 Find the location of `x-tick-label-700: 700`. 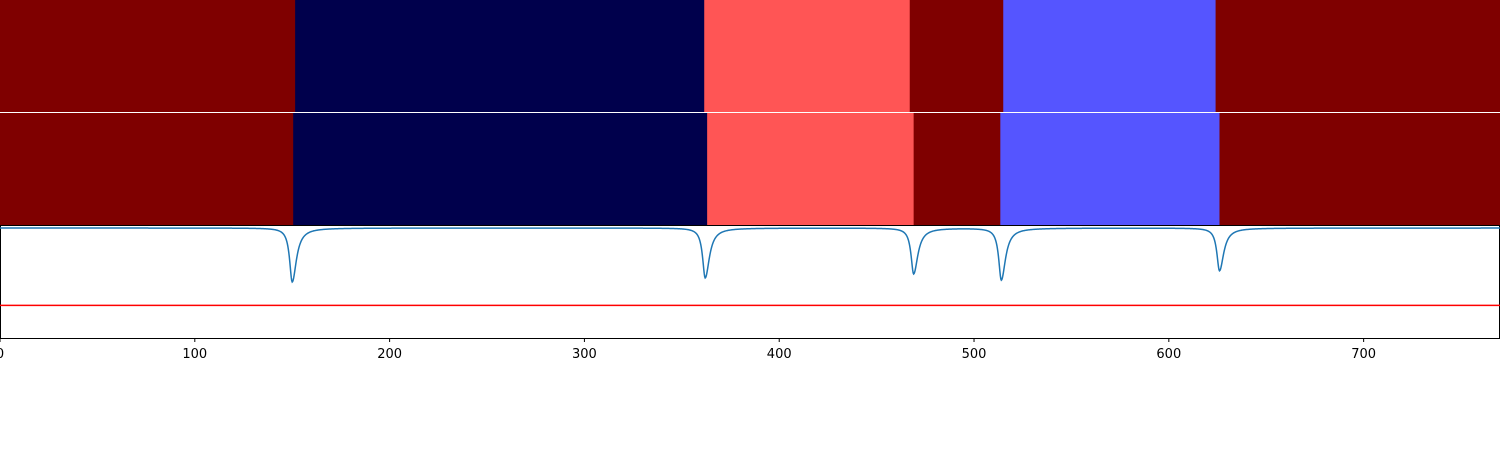

x-tick-label-700: 700 is located at coordinates (1363, 354).